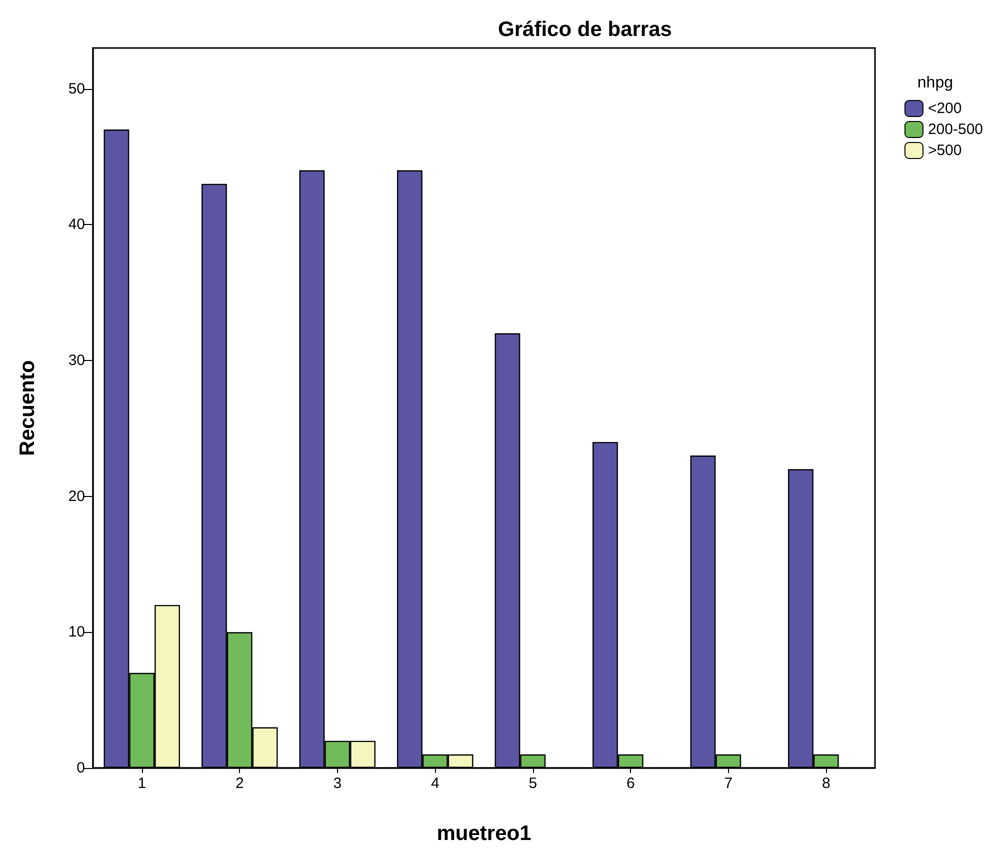 This screenshot has width=988, height=849. What do you see at coordinates (935, 83) in the screenshot?
I see `legend-title: nhpg` at bounding box center [935, 83].